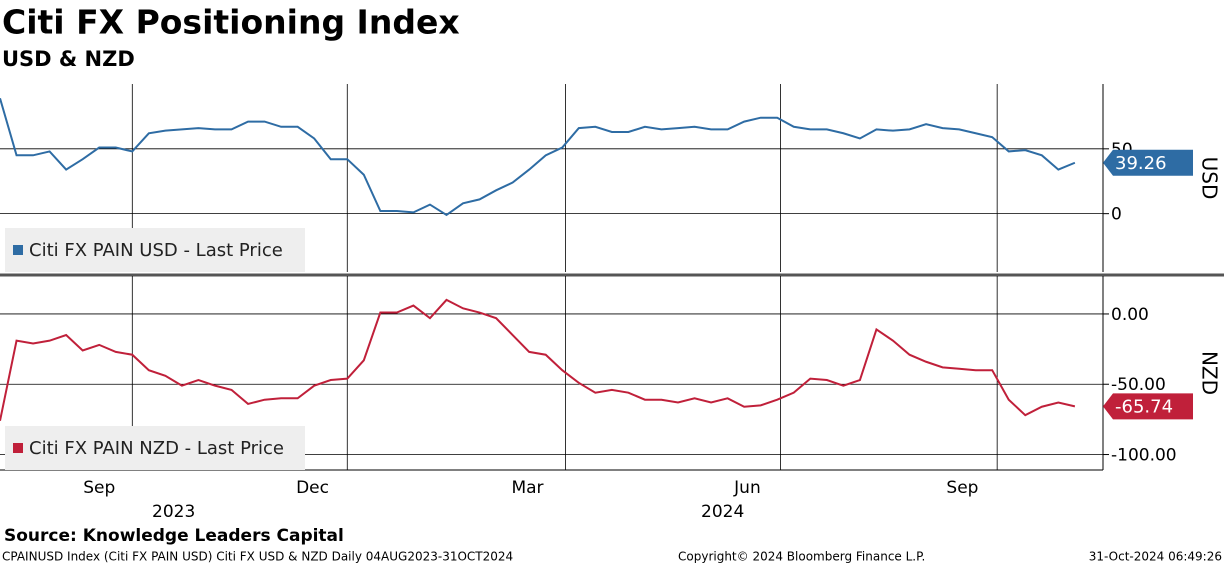 The width and height of the screenshot is (1224, 570). I want to click on x-major-label: 2023, so click(173, 512).